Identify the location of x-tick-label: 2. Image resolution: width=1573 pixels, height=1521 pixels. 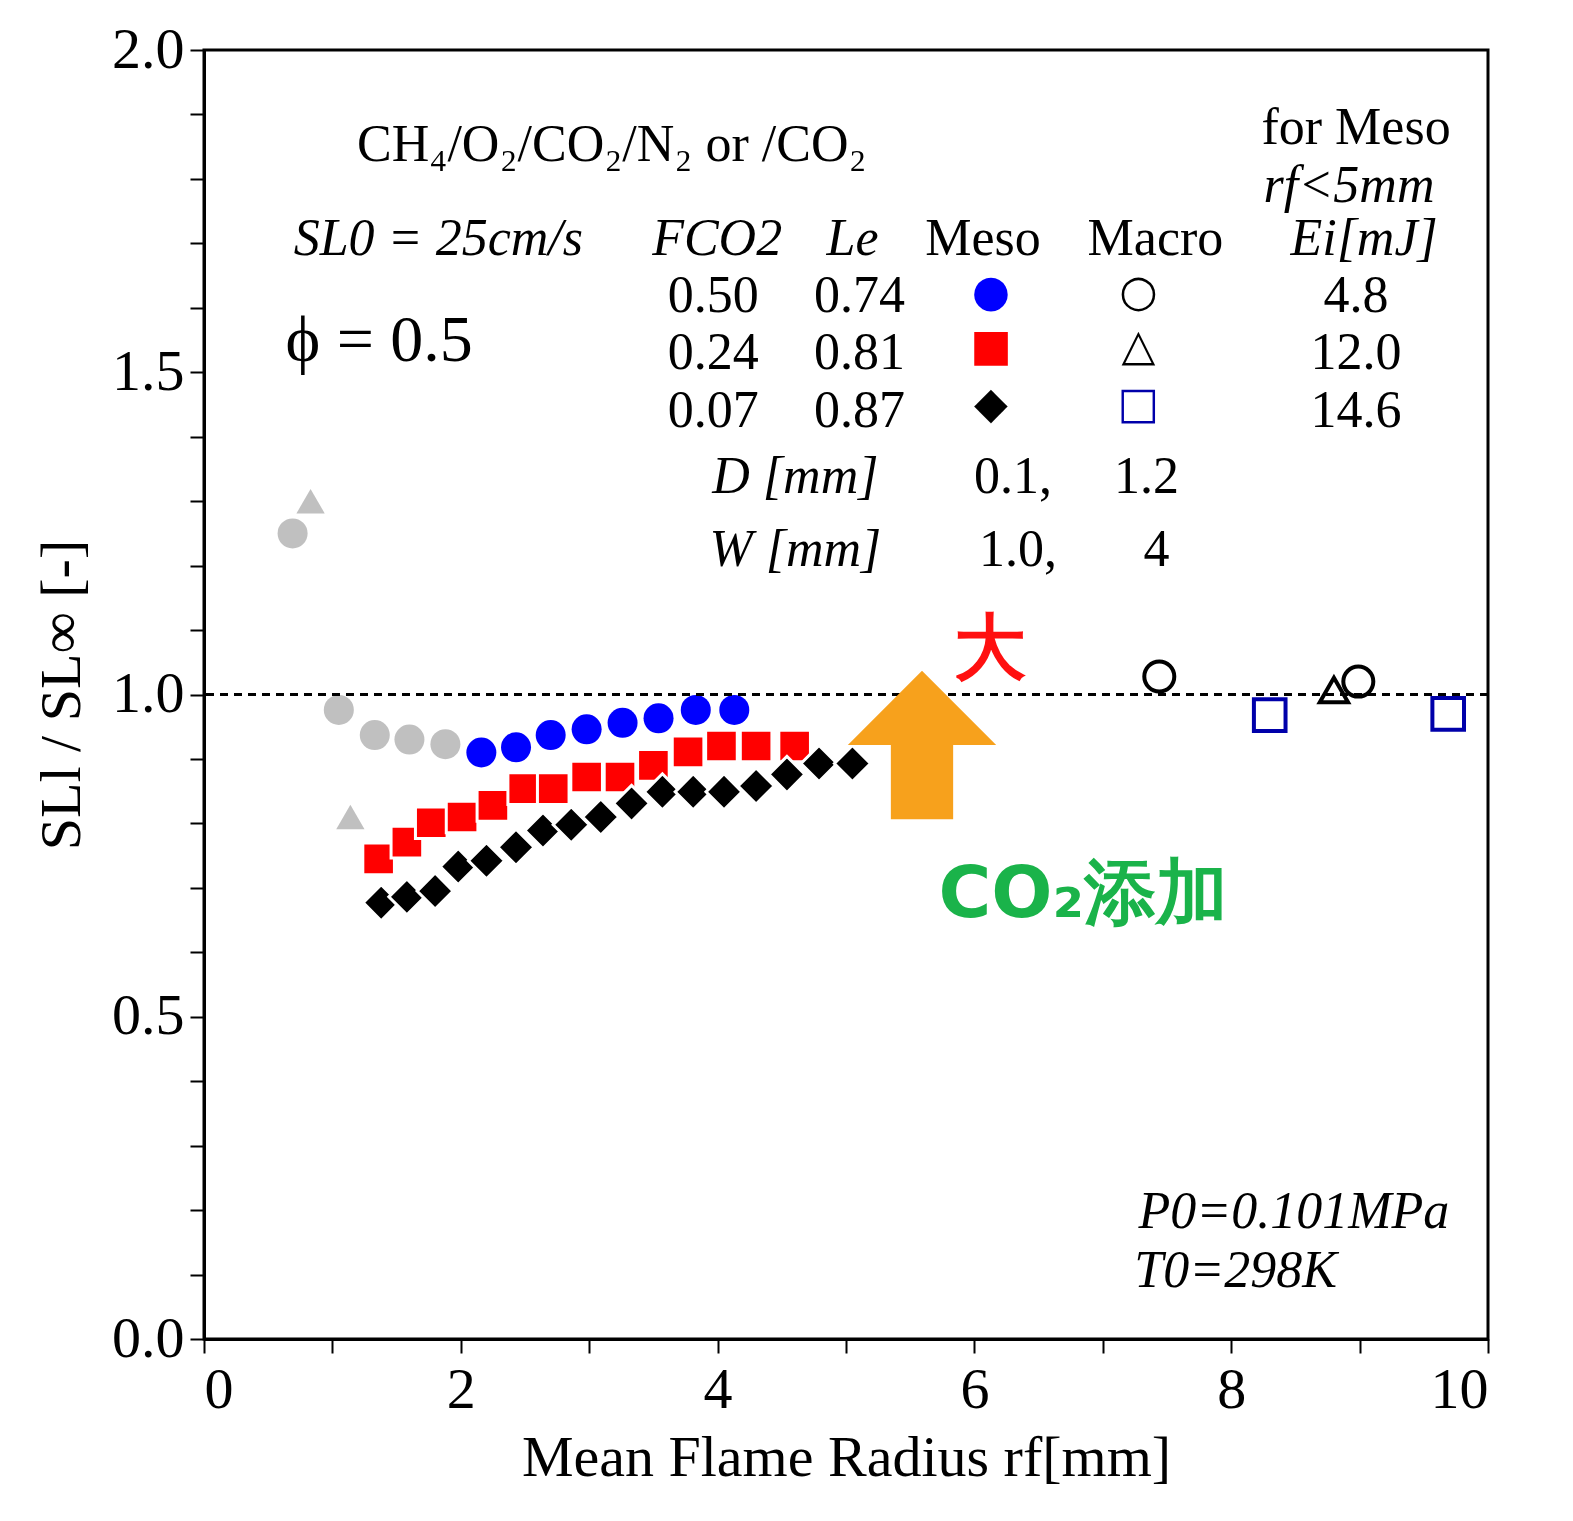
(461, 1388).